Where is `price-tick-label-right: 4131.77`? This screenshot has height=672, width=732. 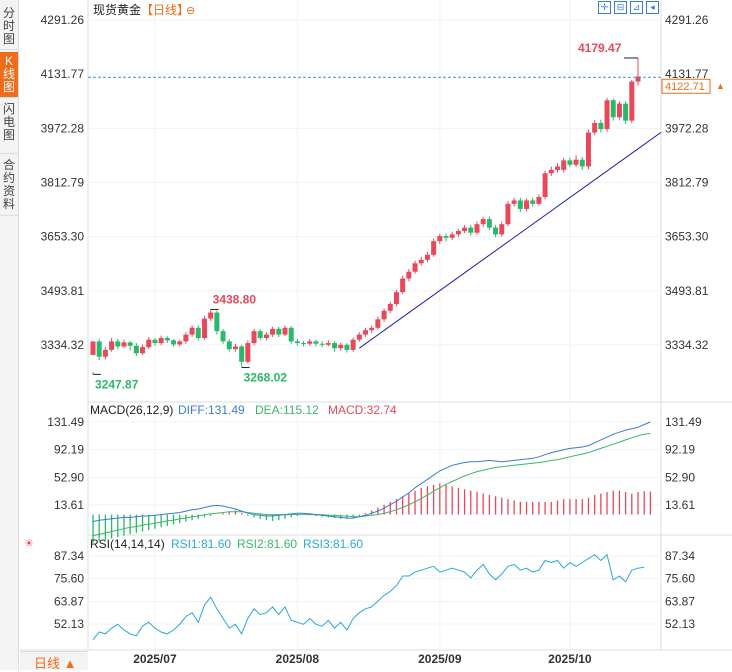
price-tick-label-right: 4131.77 is located at coordinates (687, 74).